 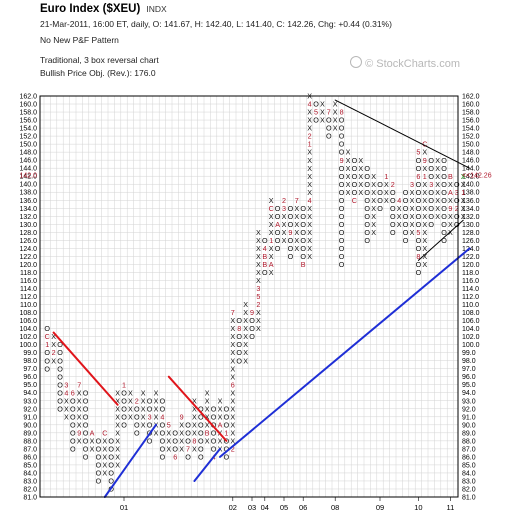 What do you see at coordinates (30, 369) in the screenshot?
I see `y-tick-label-left: 97.0` at bounding box center [30, 369].